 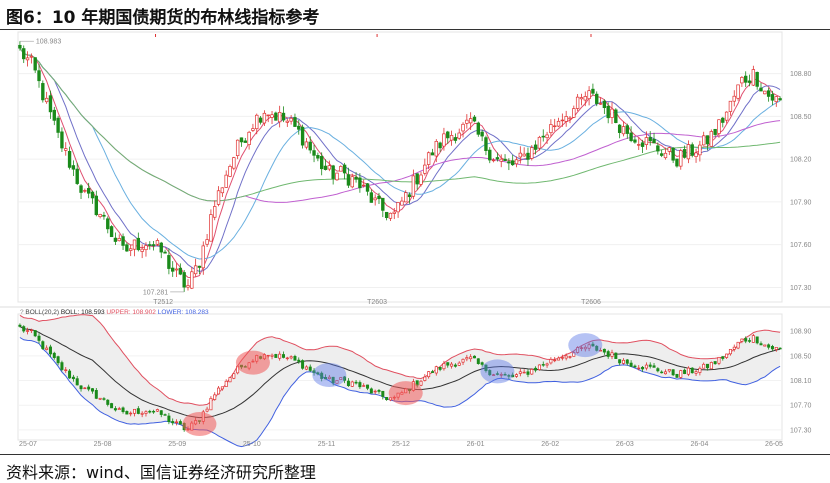 I want to click on x-tick-label: 26-04, so click(x=699, y=444).